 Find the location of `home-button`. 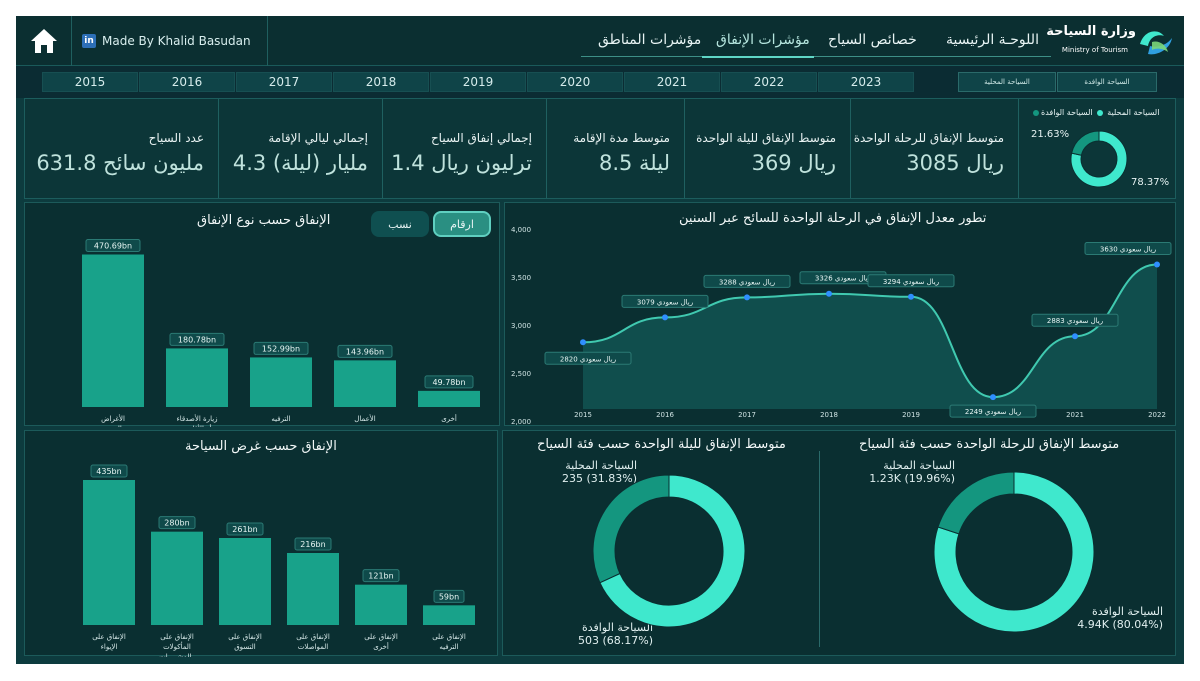

home-button is located at coordinates (44, 41).